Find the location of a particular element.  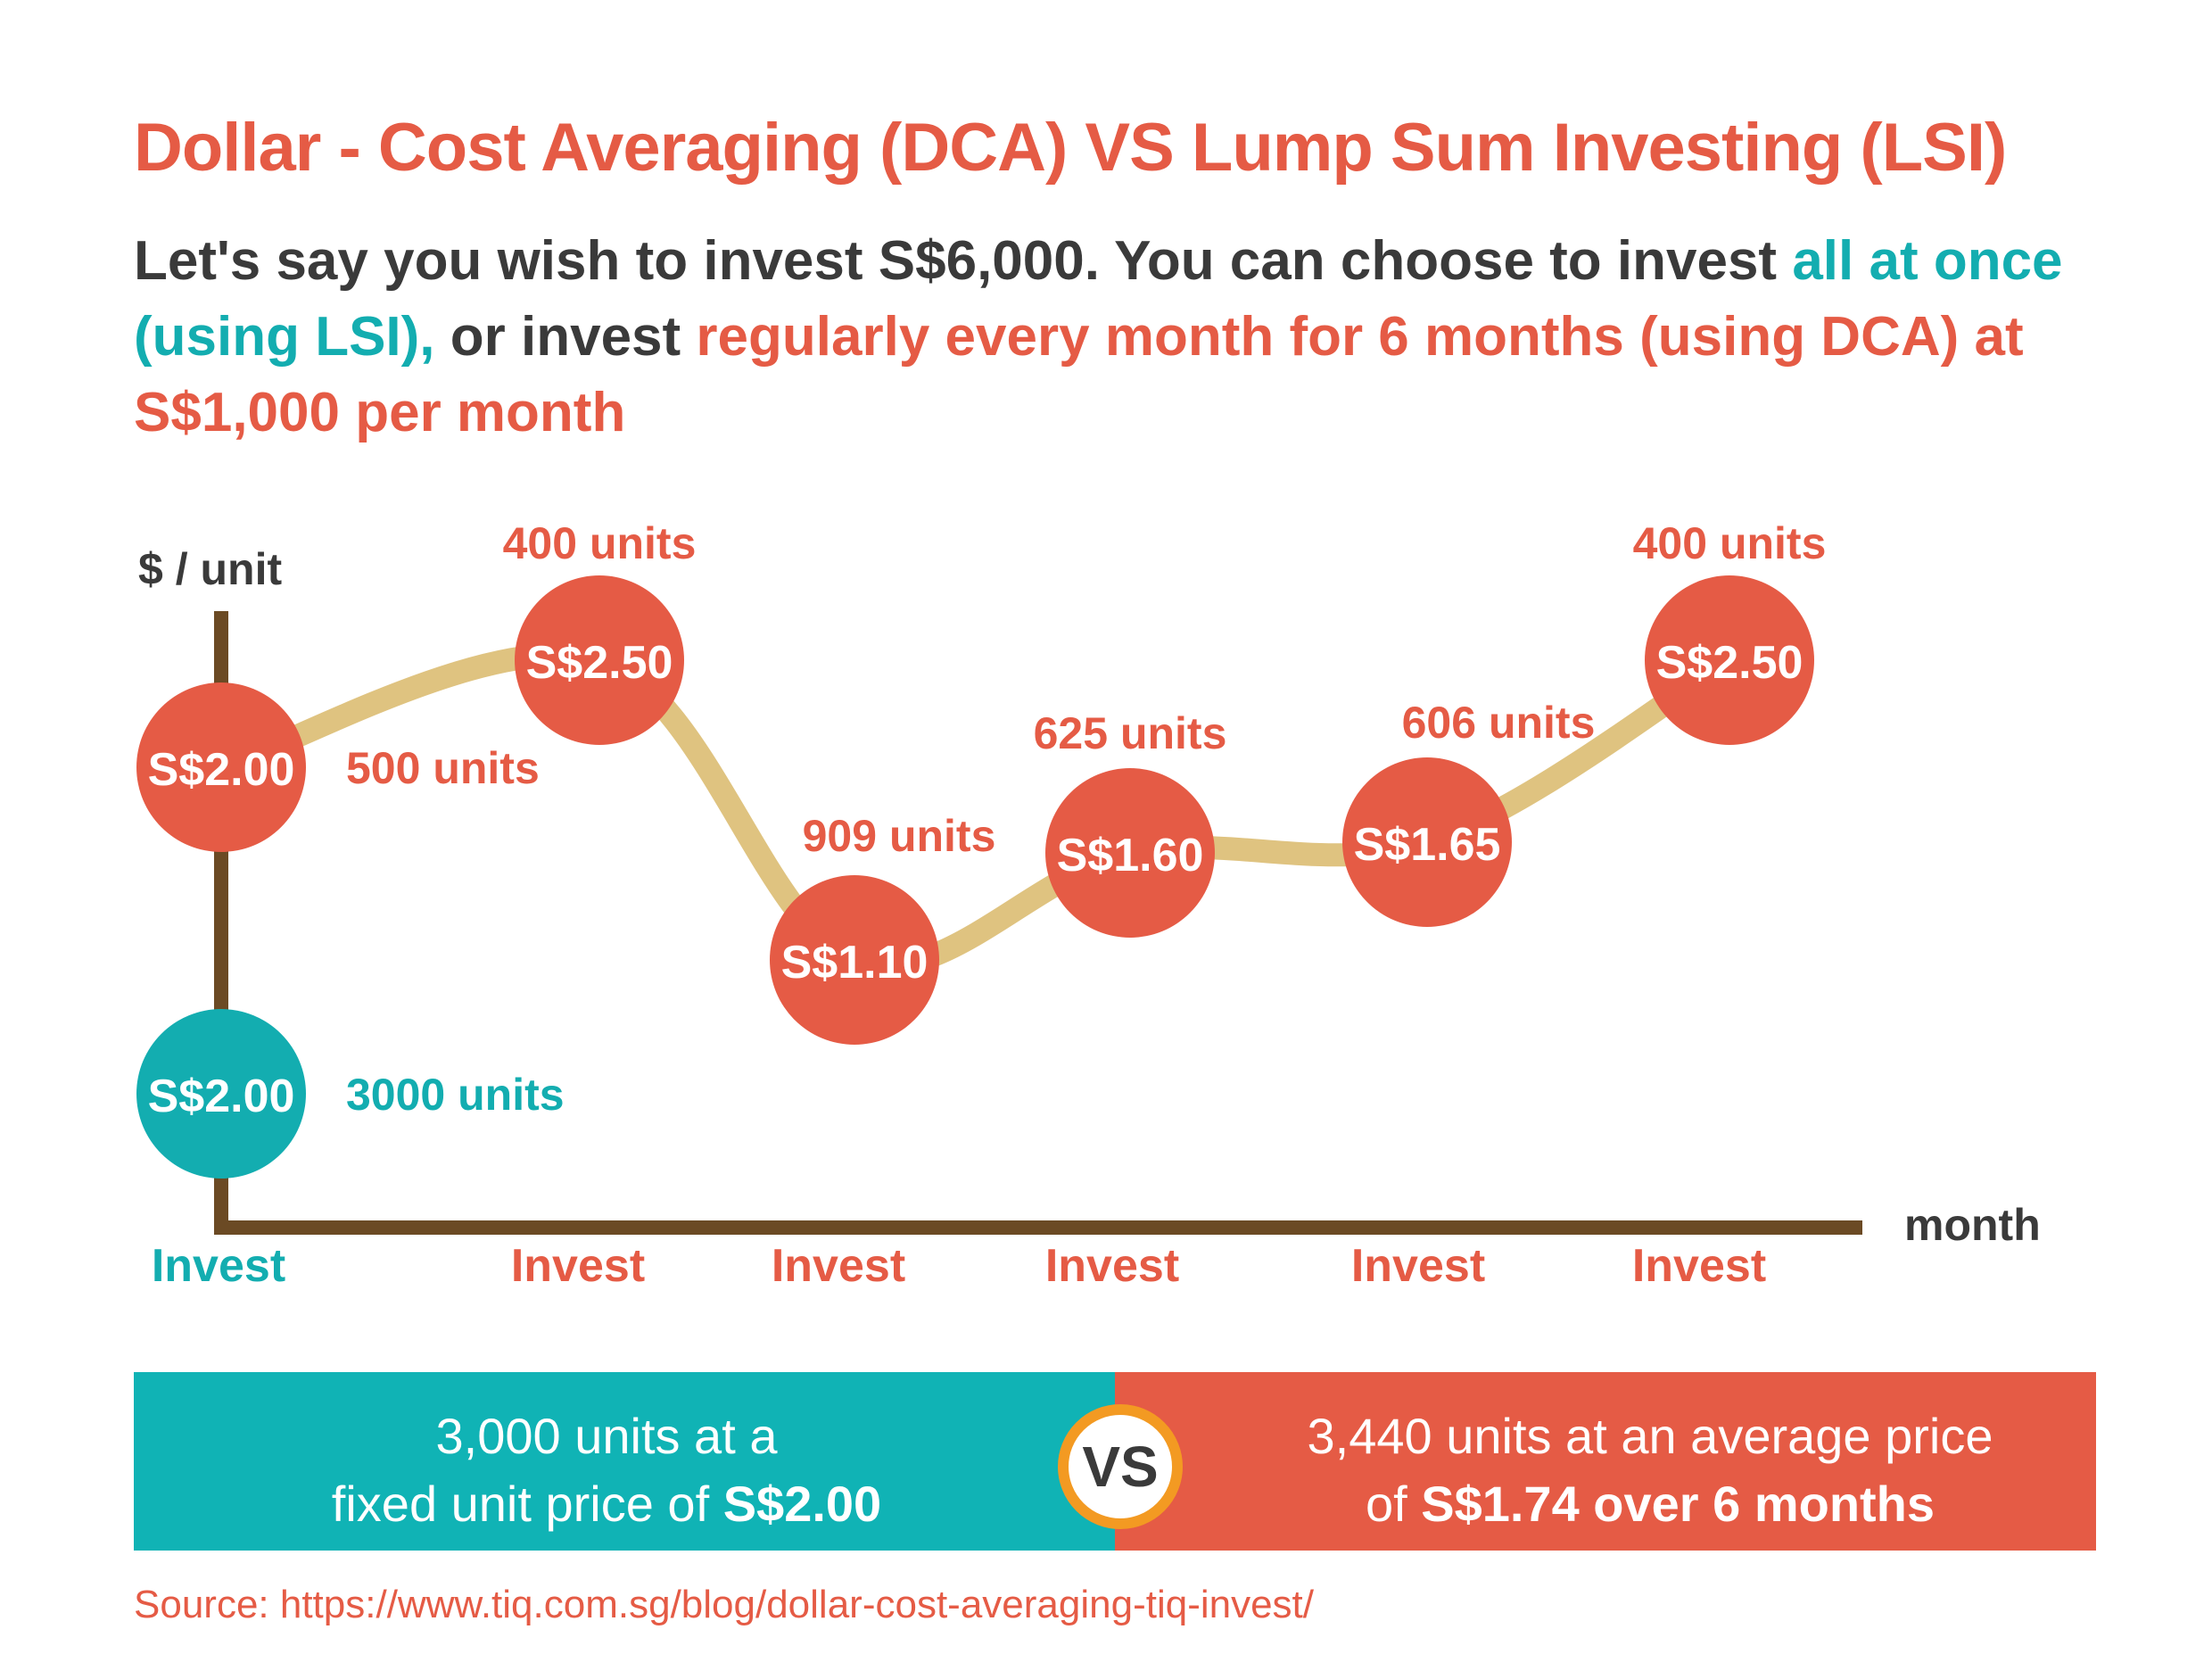

dca-units-label-6: 400 units is located at coordinates (1730, 543).